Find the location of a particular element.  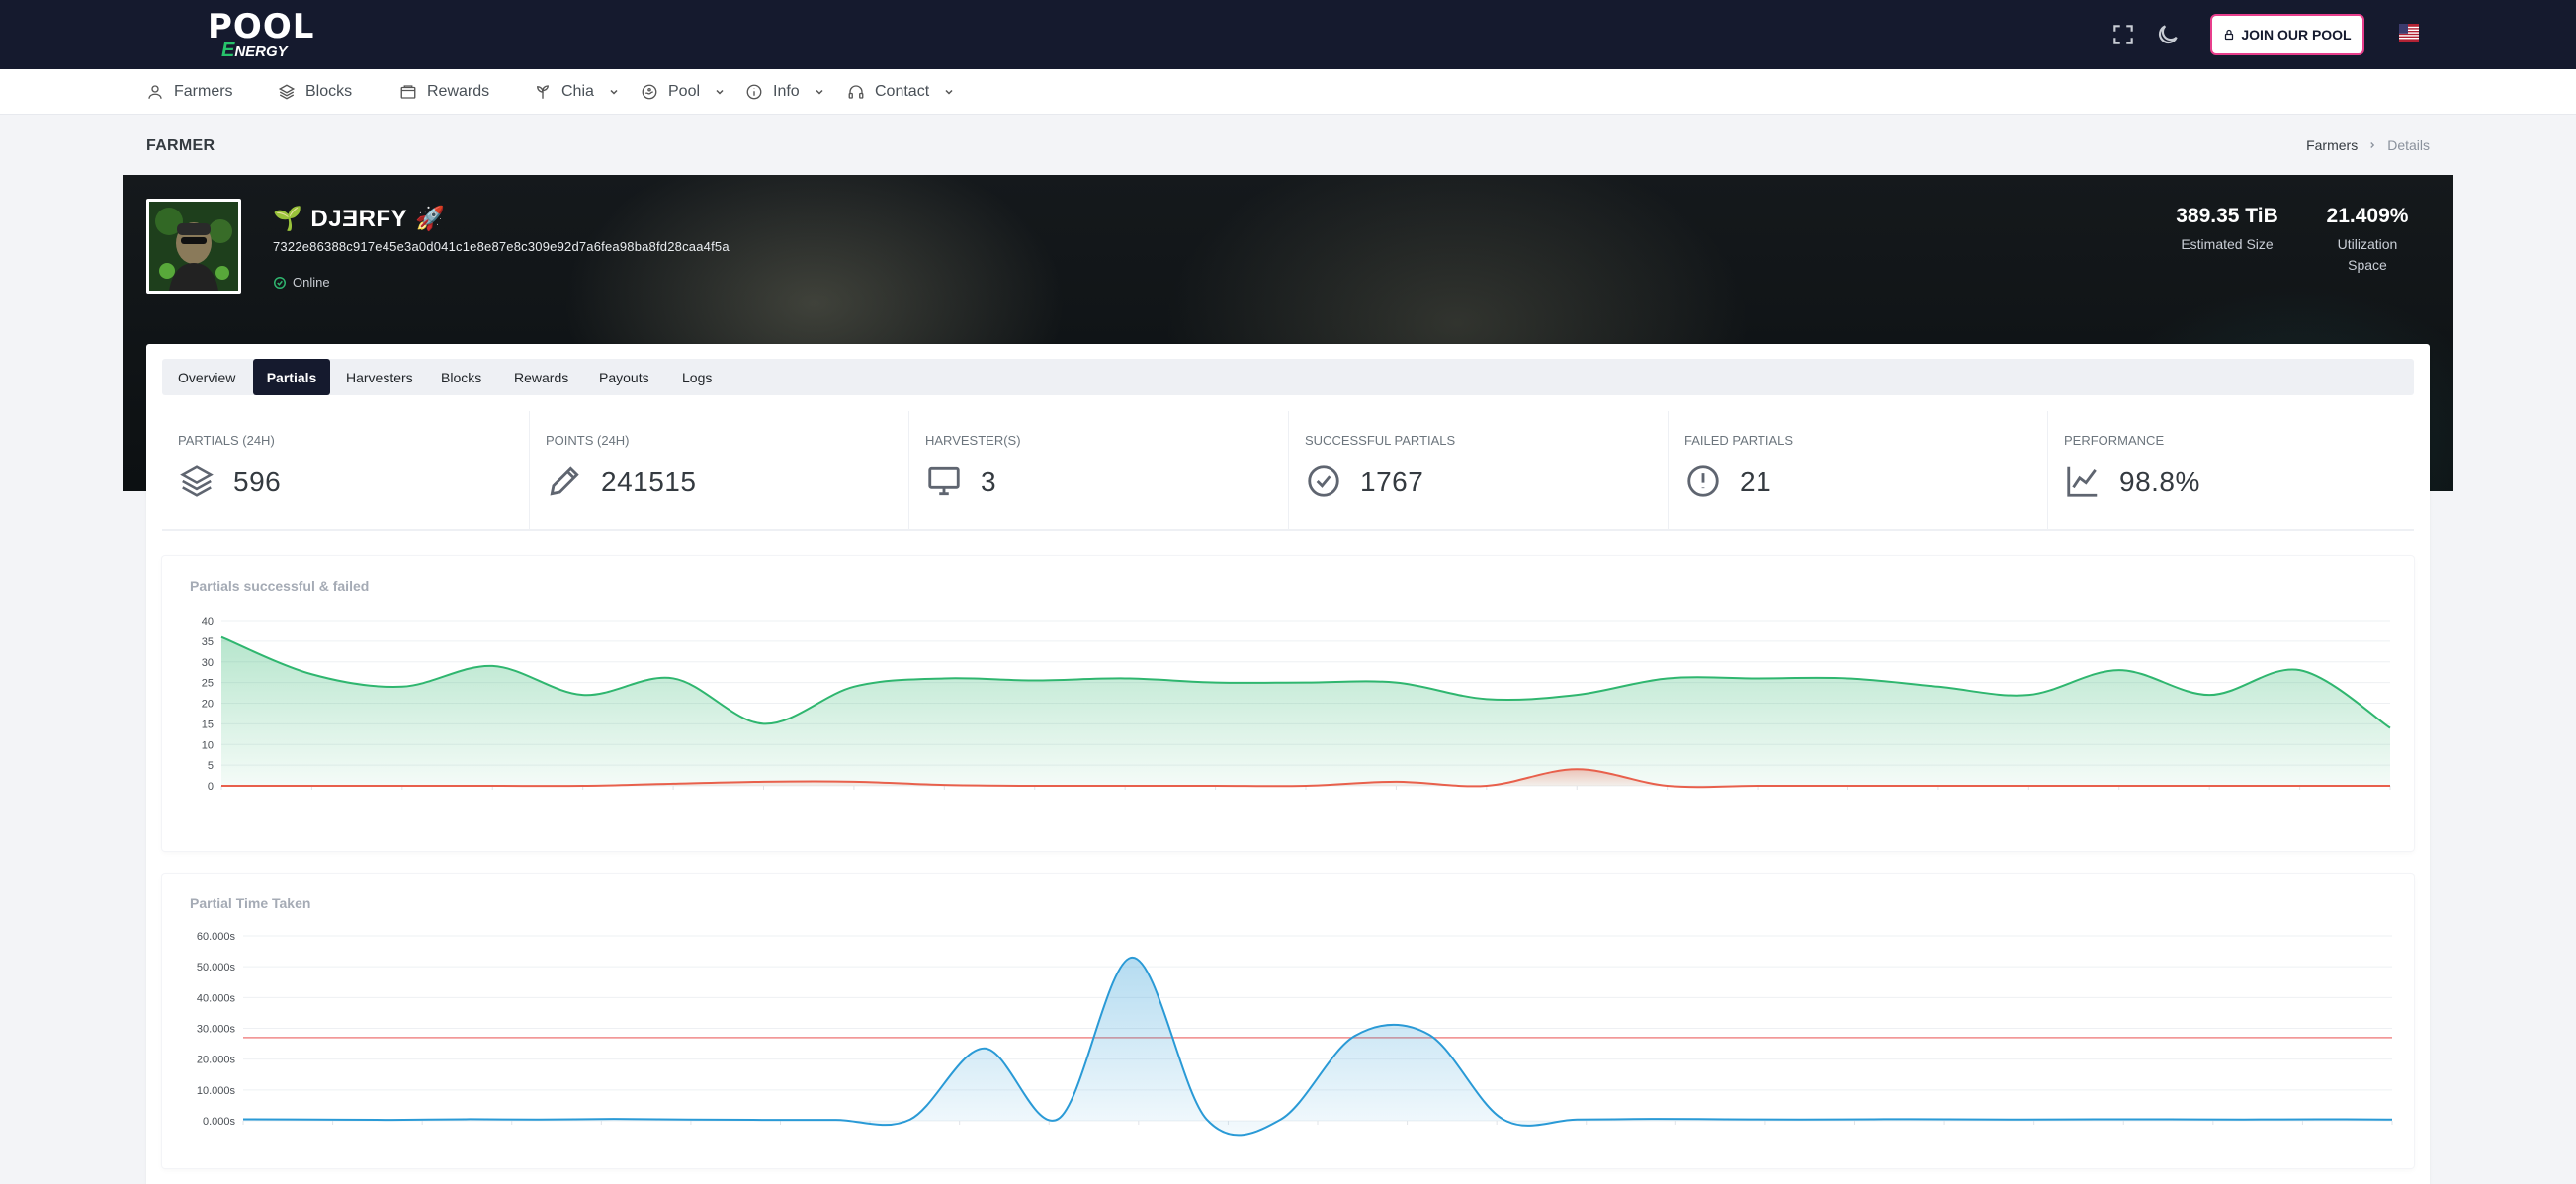

y-tick-label: 10.000s is located at coordinates (216, 1091).